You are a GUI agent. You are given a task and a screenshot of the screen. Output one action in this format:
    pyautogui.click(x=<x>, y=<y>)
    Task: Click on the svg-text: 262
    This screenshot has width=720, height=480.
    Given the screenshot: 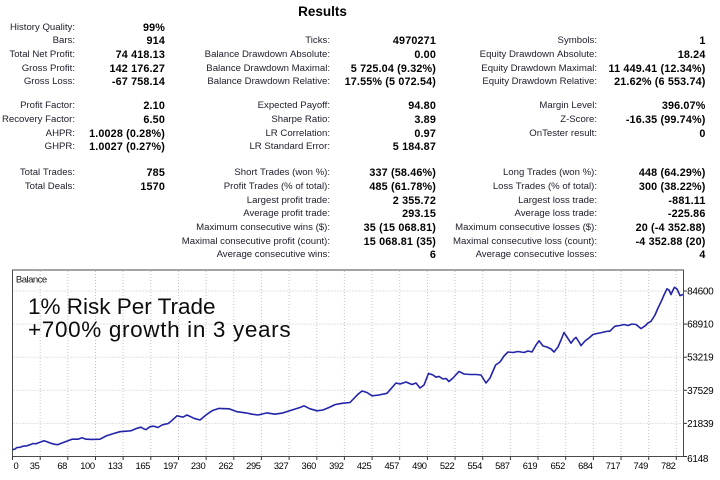 What is the action you would take?
    pyautogui.click(x=226, y=465)
    